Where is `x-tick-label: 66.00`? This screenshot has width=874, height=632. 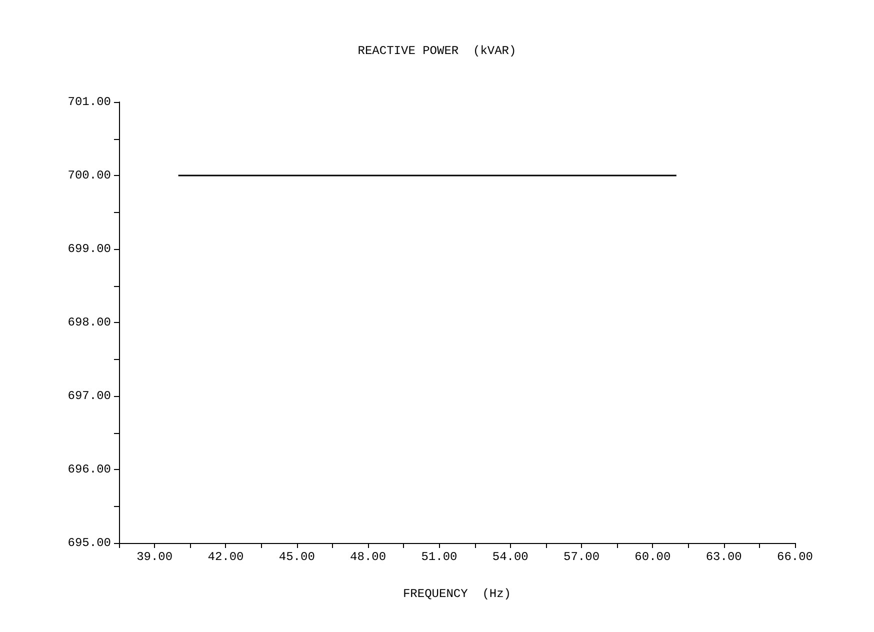 x-tick-label: 66.00 is located at coordinates (795, 557).